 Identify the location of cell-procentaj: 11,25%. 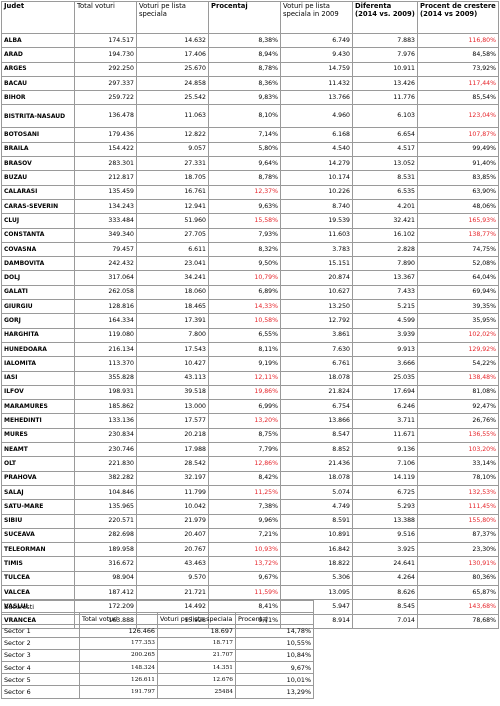
(244, 492).